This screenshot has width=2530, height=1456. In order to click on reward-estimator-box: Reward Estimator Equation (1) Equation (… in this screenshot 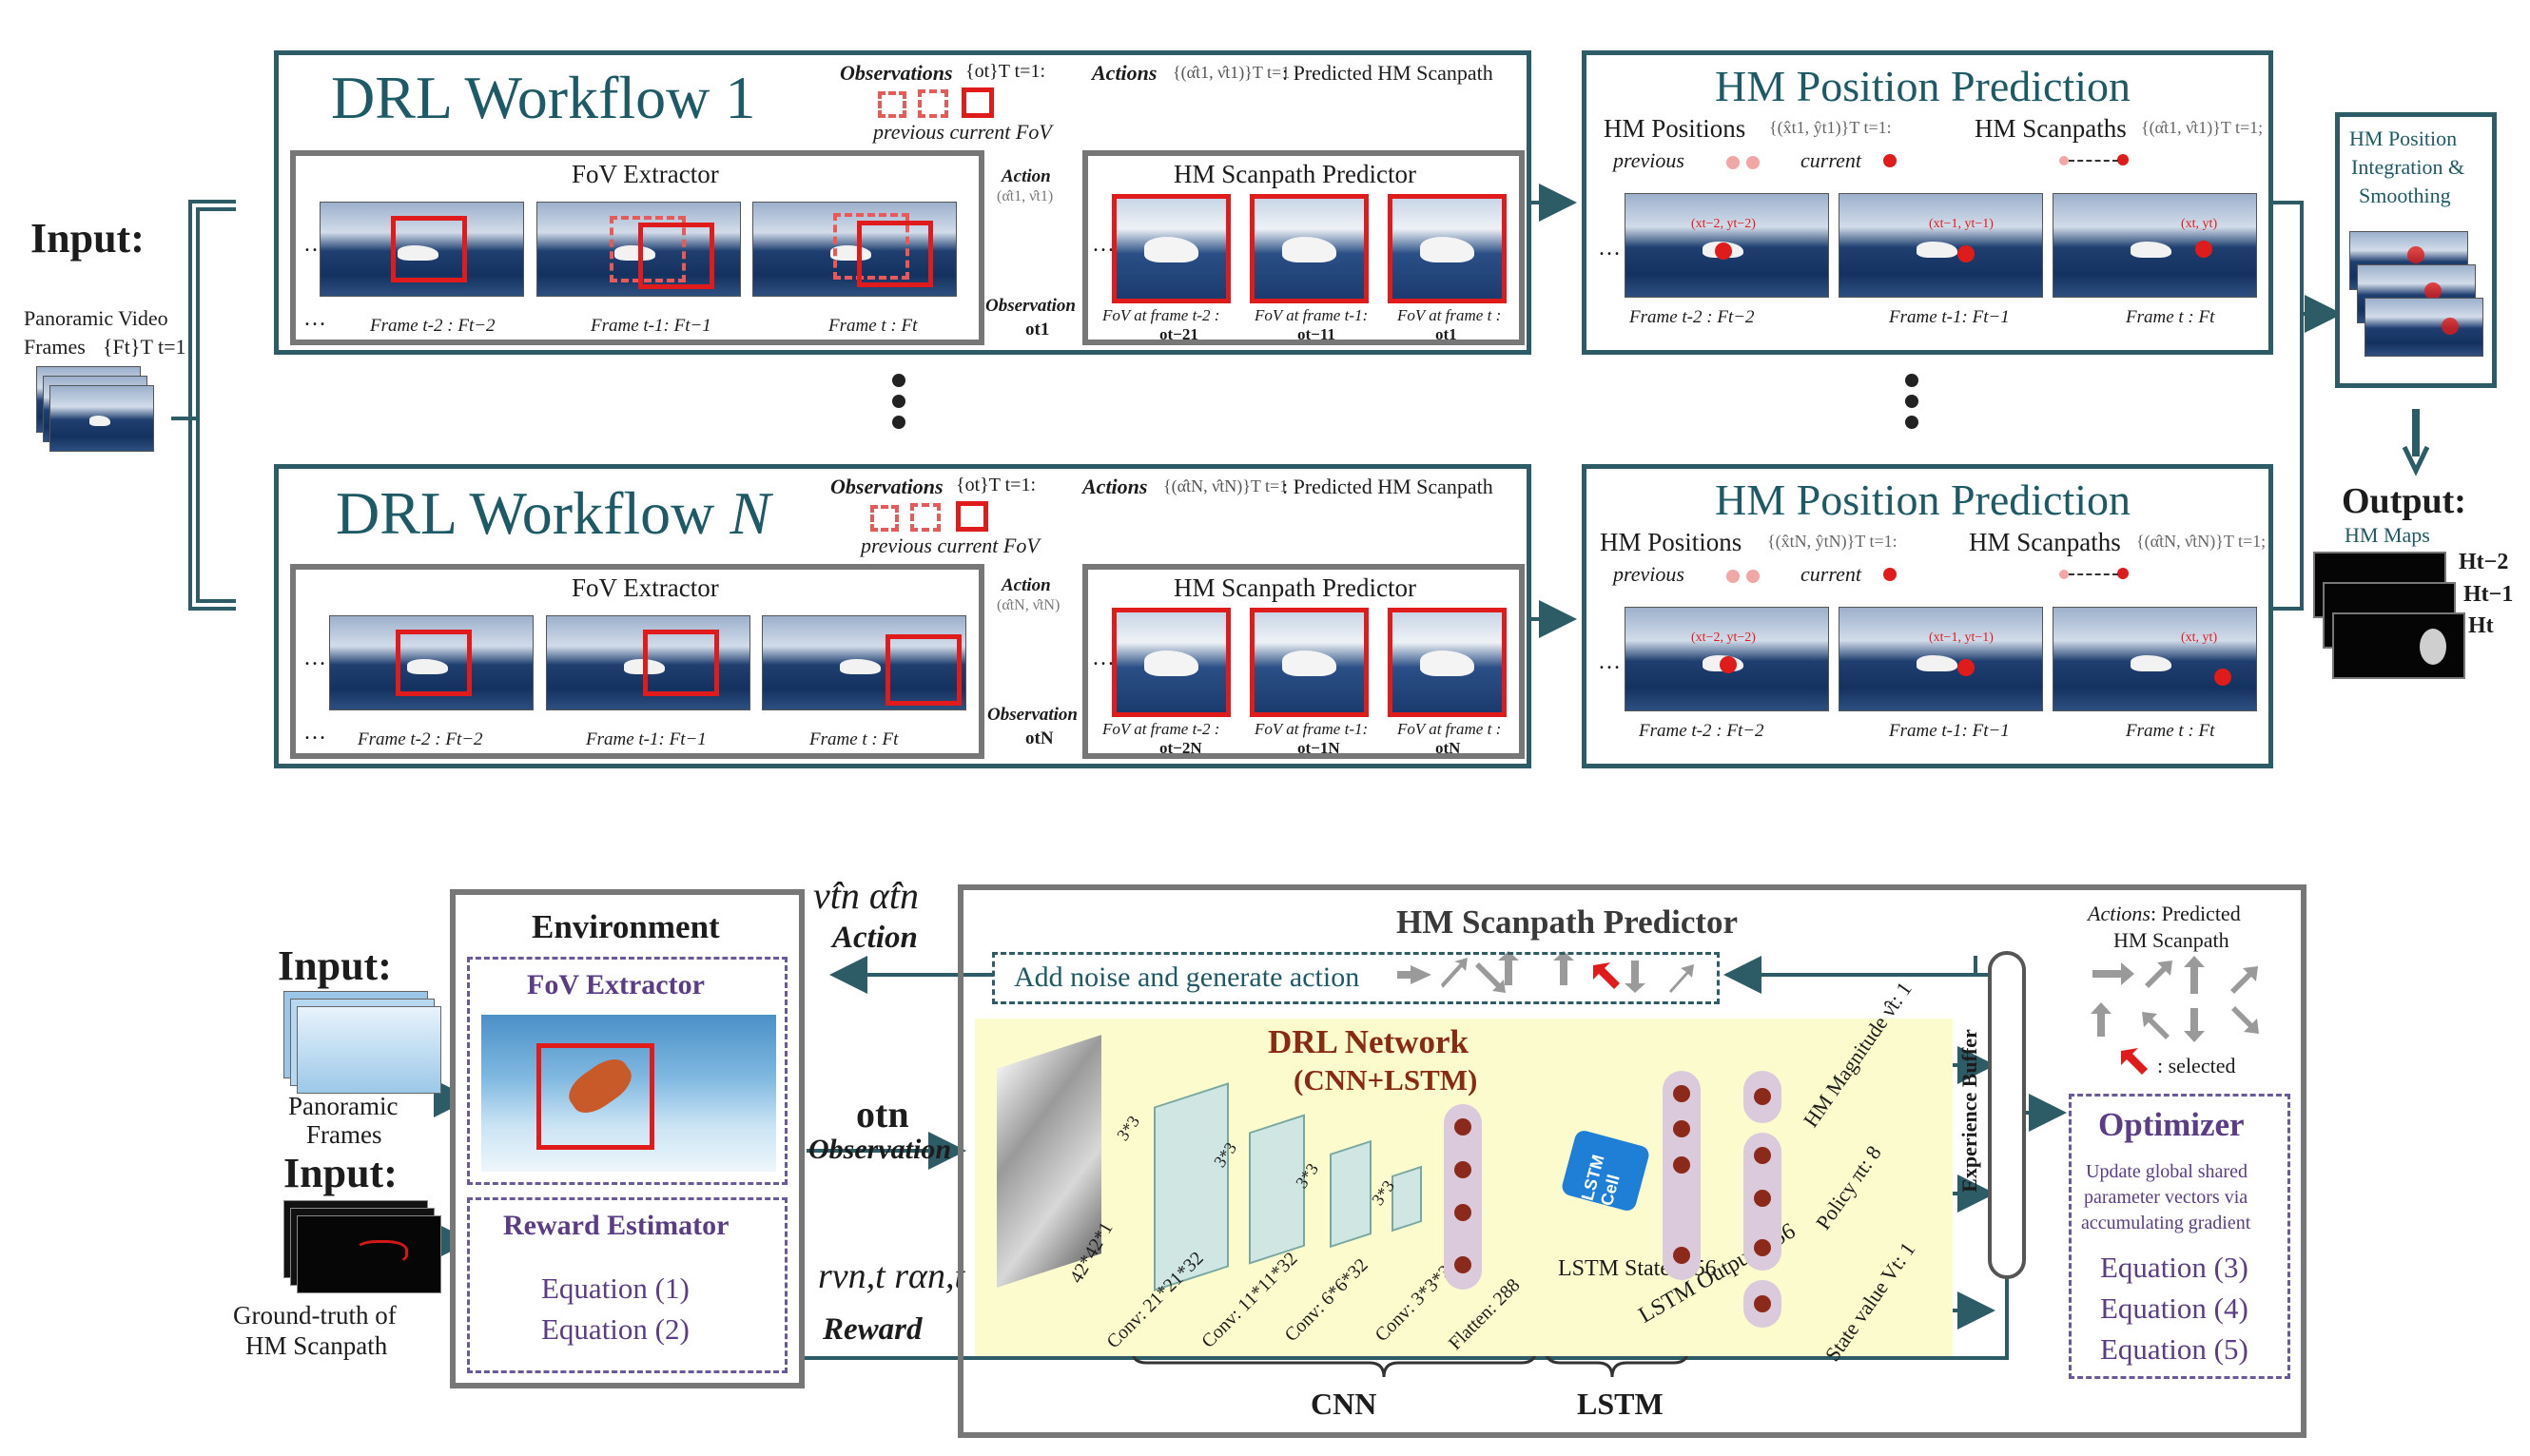, I will do `click(627, 1285)`.